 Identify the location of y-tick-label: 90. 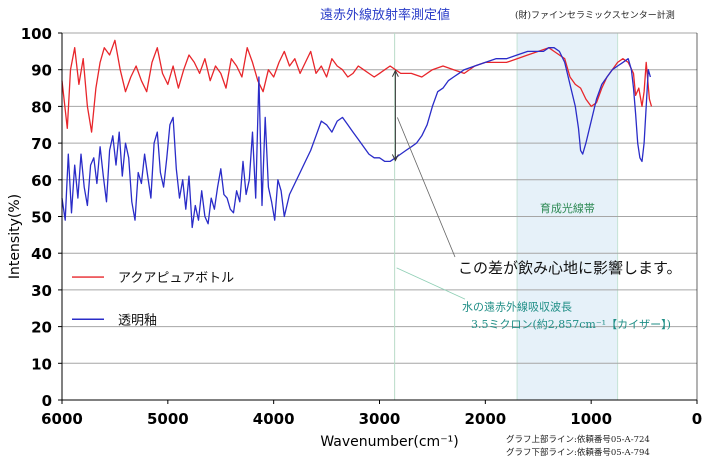
(41, 71).